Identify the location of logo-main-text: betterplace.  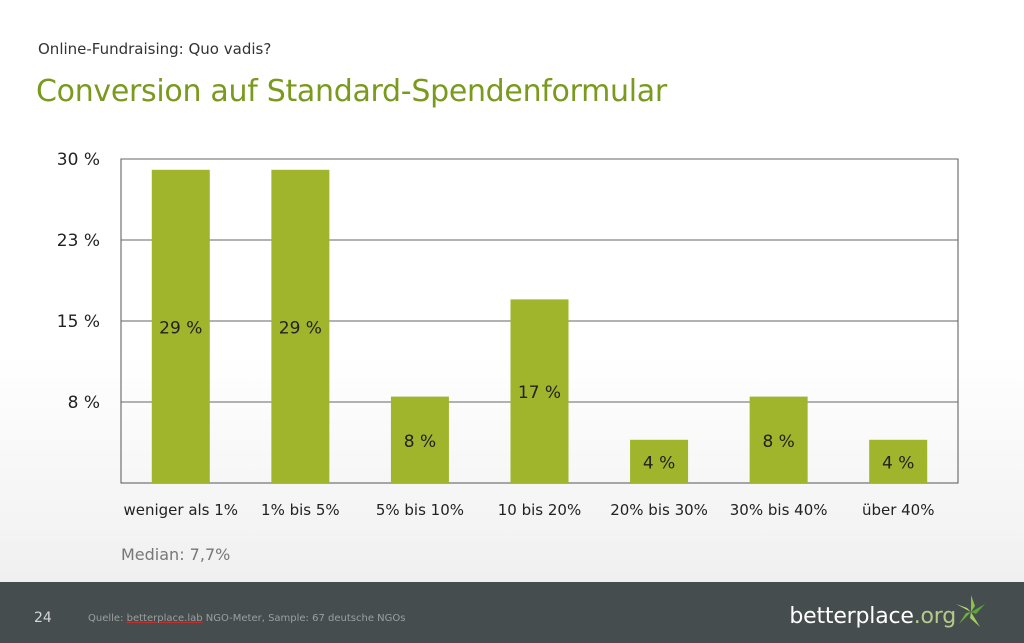
(851, 616).